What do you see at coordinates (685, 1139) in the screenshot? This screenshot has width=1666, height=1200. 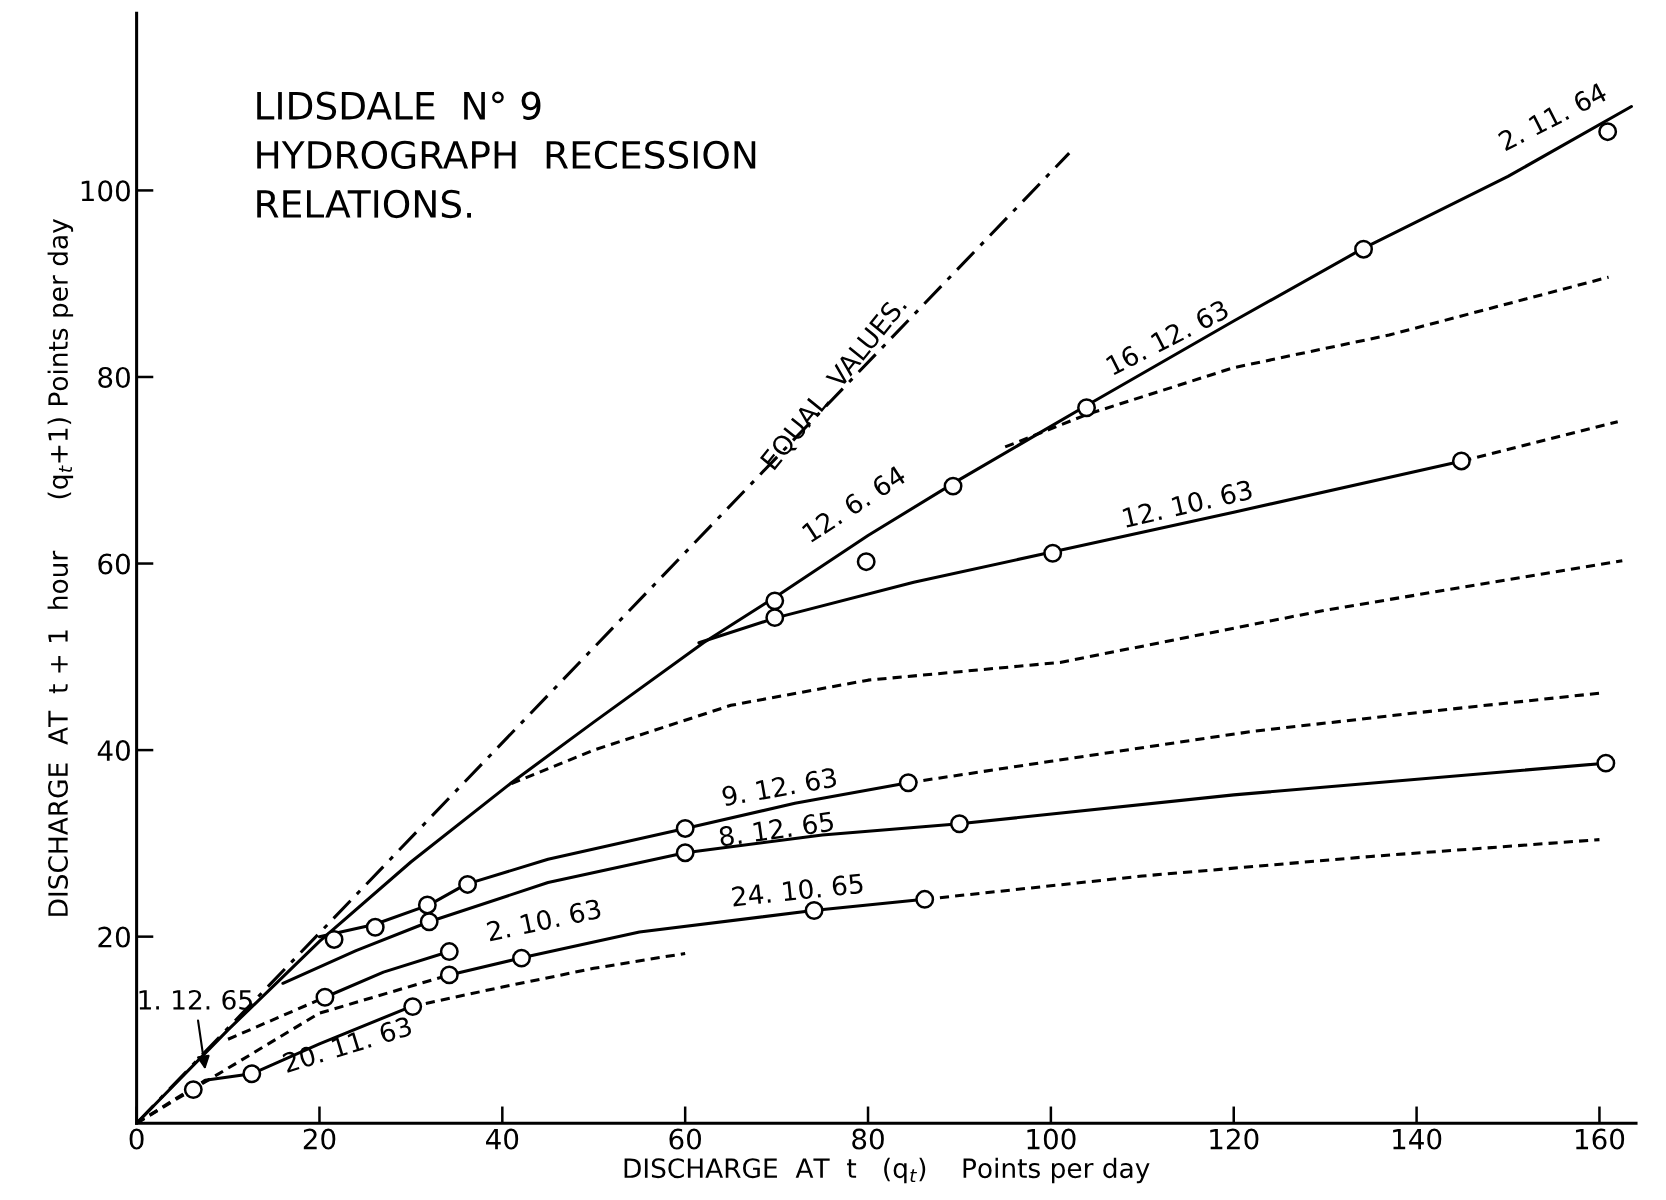 I see `x-tick-label: 60` at bounding box center [685, 1139].